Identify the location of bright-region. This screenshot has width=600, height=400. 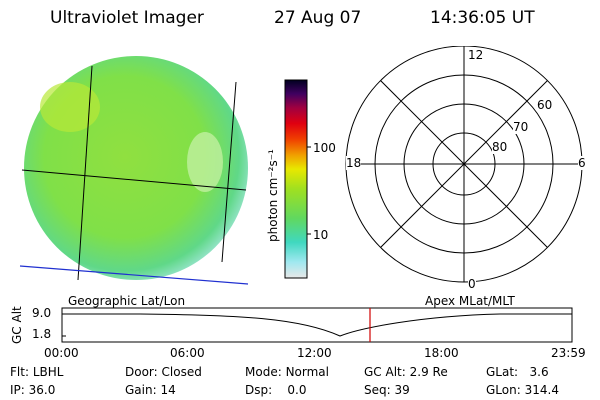
(70, 107).